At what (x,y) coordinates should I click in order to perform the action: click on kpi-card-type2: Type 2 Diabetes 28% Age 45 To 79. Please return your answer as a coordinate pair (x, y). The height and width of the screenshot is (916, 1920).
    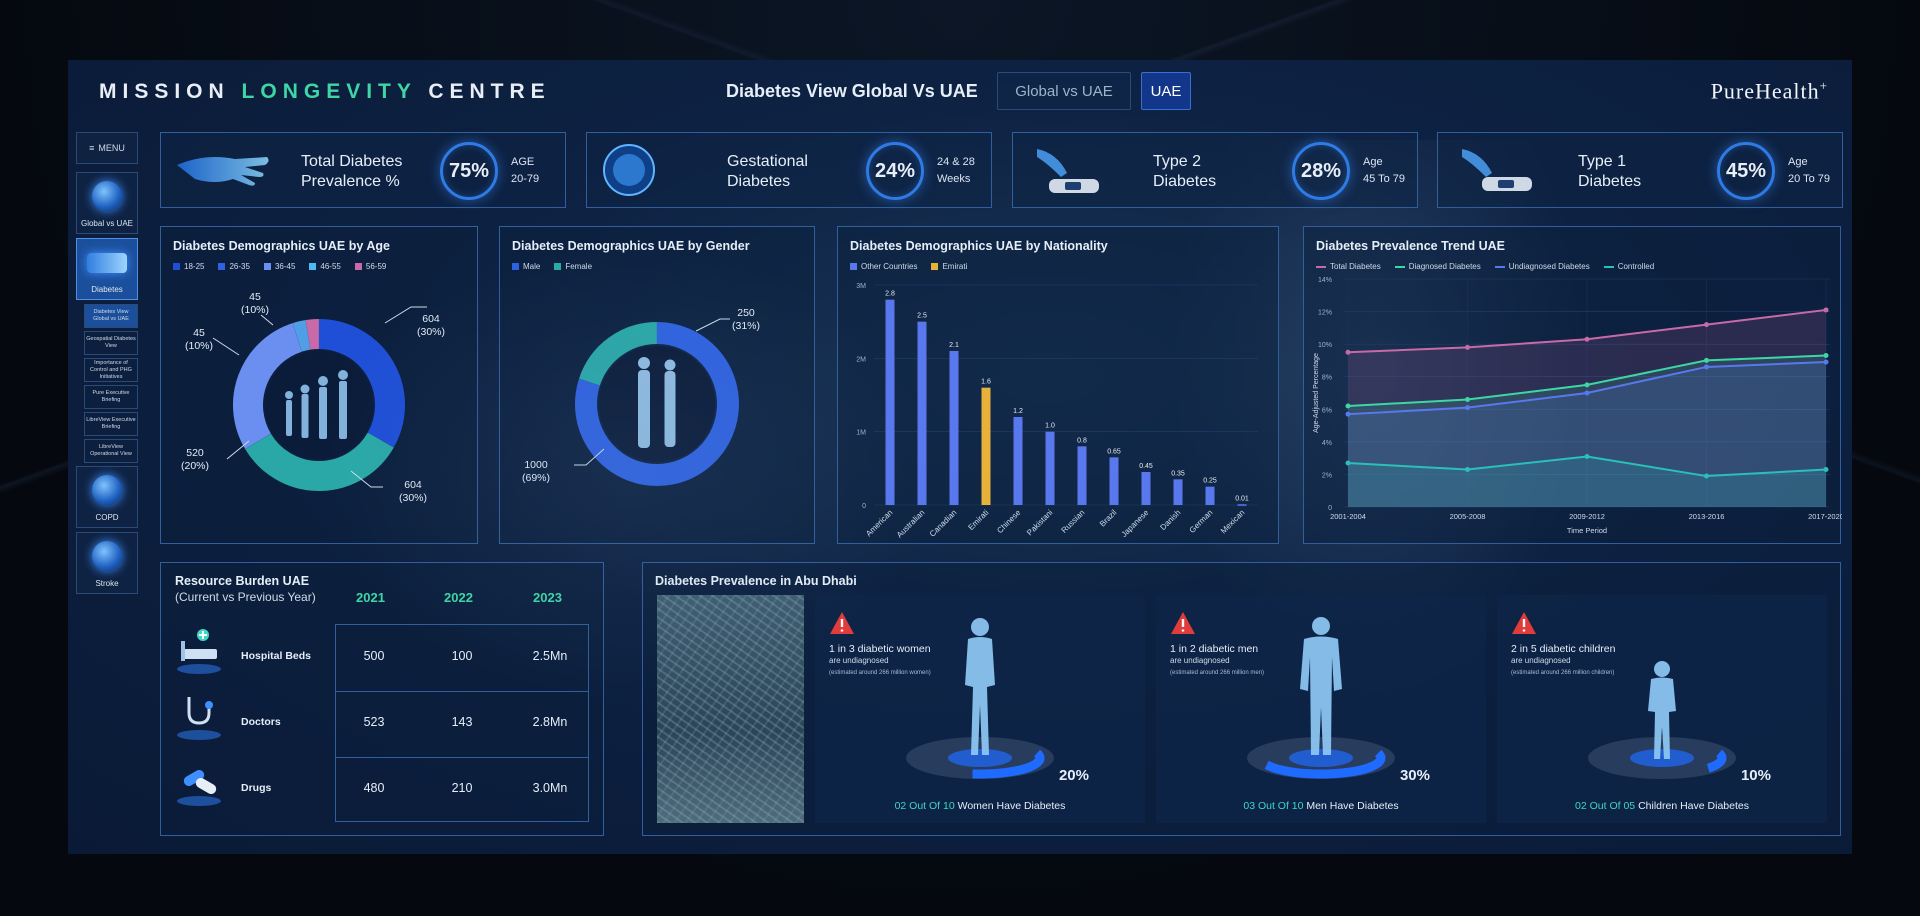
    Looking at the image, I should click on (1215, 170).